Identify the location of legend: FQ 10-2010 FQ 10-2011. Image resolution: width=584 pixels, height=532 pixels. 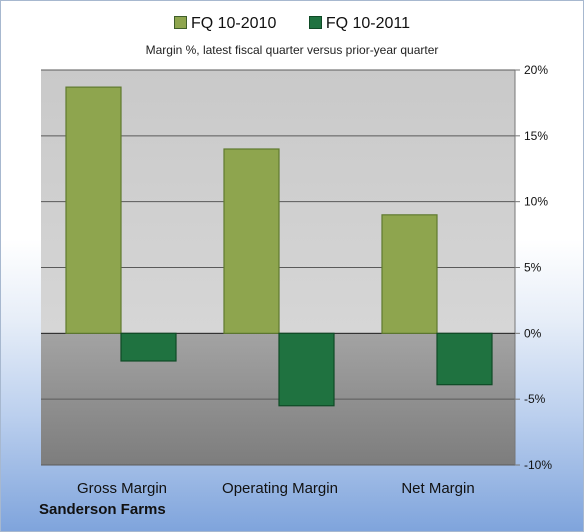
(292, 24).